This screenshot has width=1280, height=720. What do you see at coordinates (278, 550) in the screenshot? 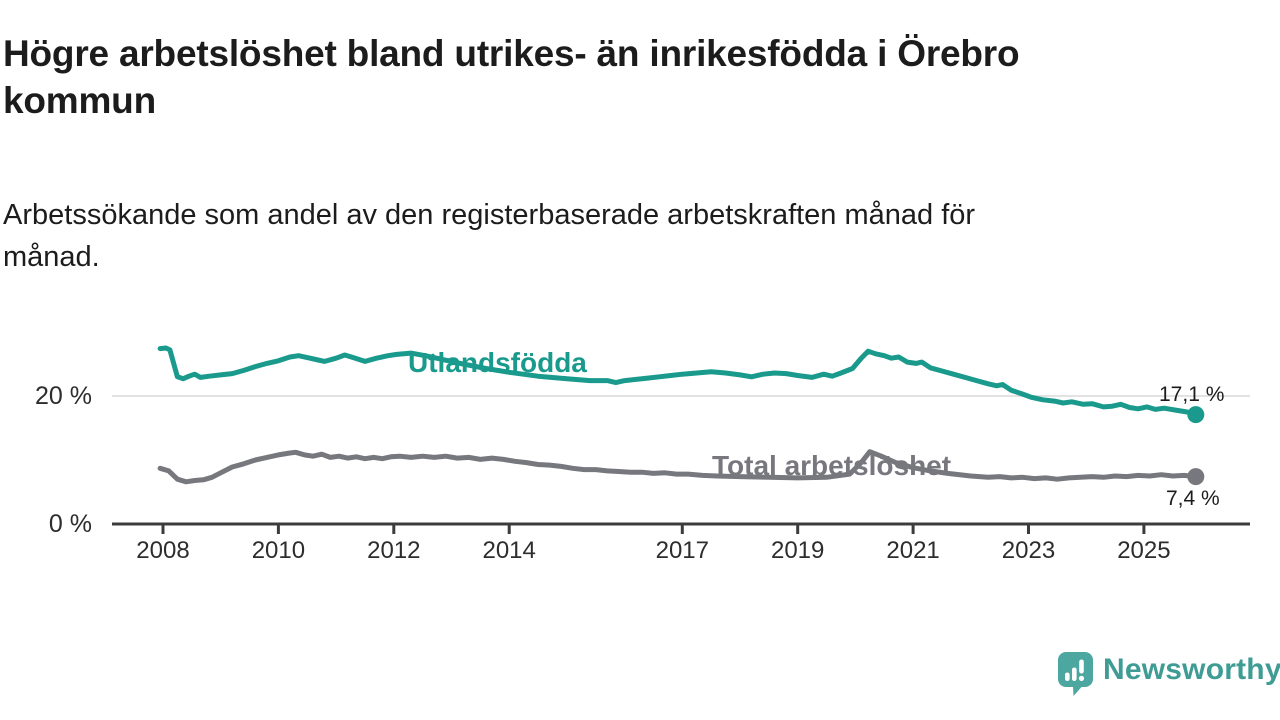
I see `x-axis-label-2010: 2010` at bounding box center [278, 550].